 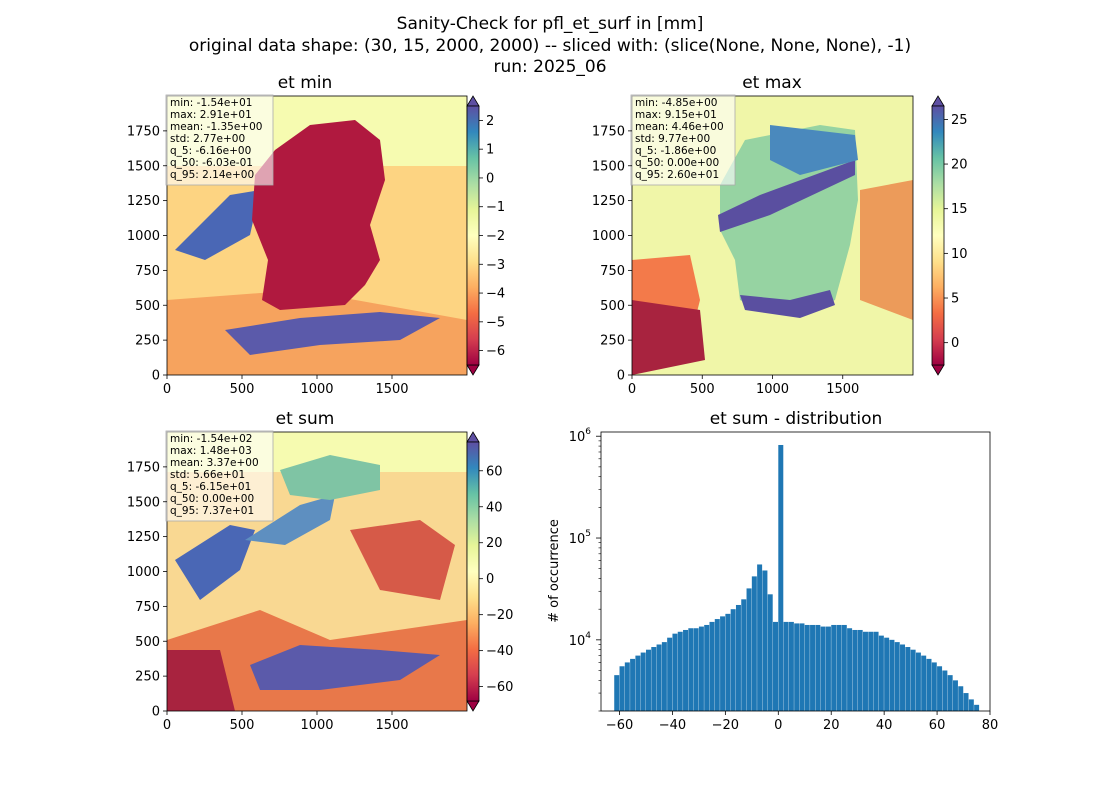 I want to click on x-tick-label: 40, so click(x=884, y=725).